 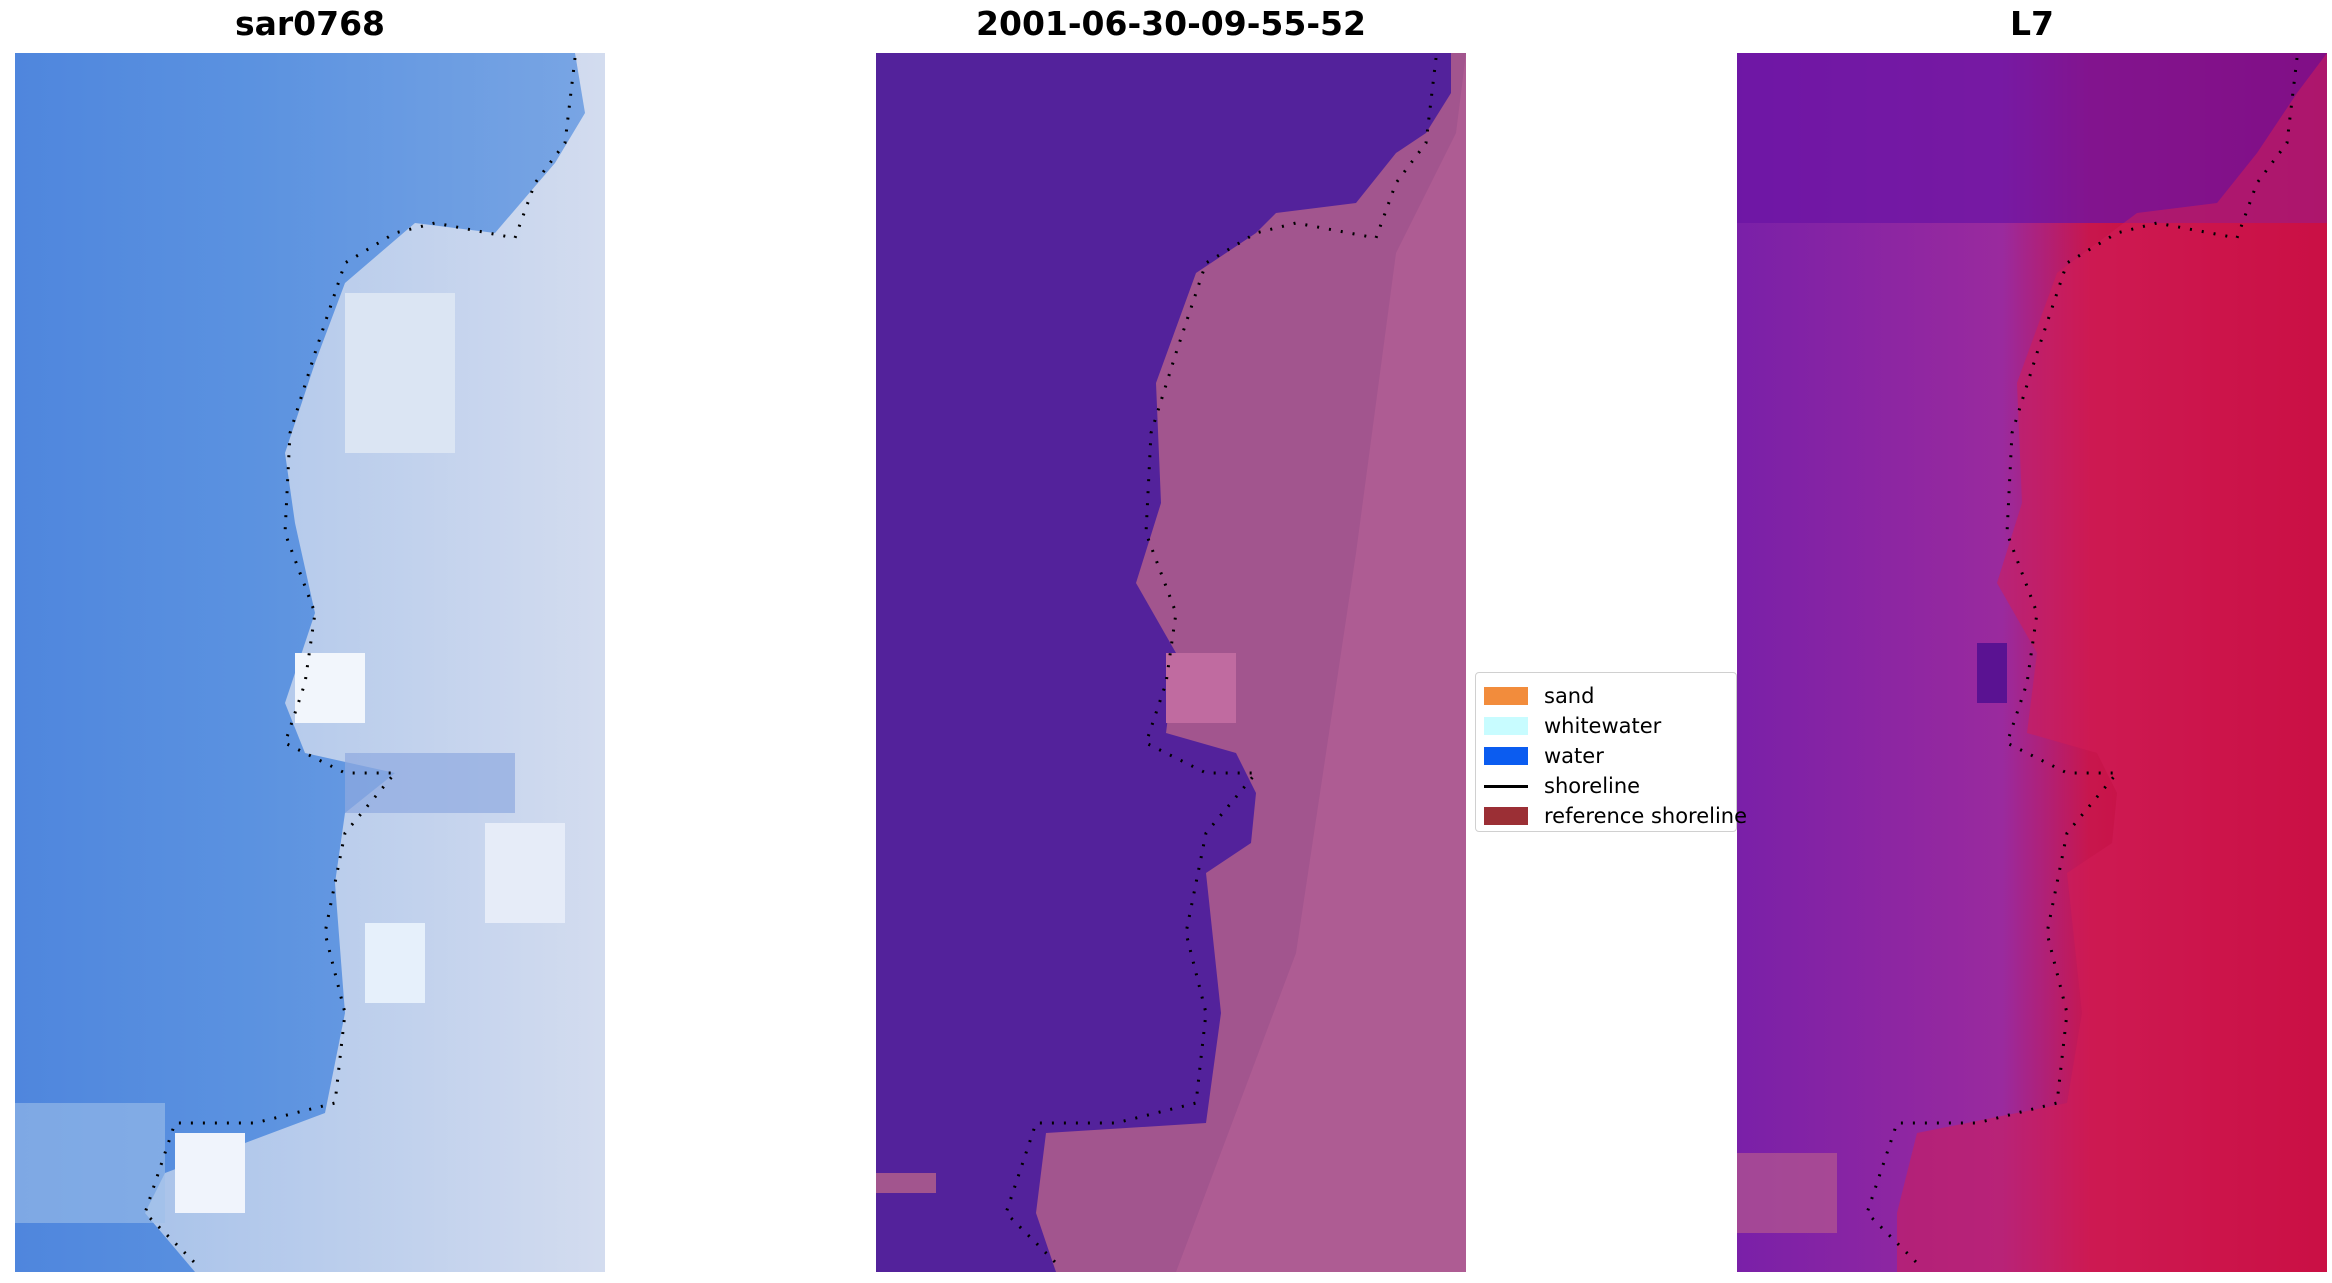 What do you see at coordinates (1603, 726) in the screenshot?
I see `legend-label: whitewater` at bounding box center [1603, 726].